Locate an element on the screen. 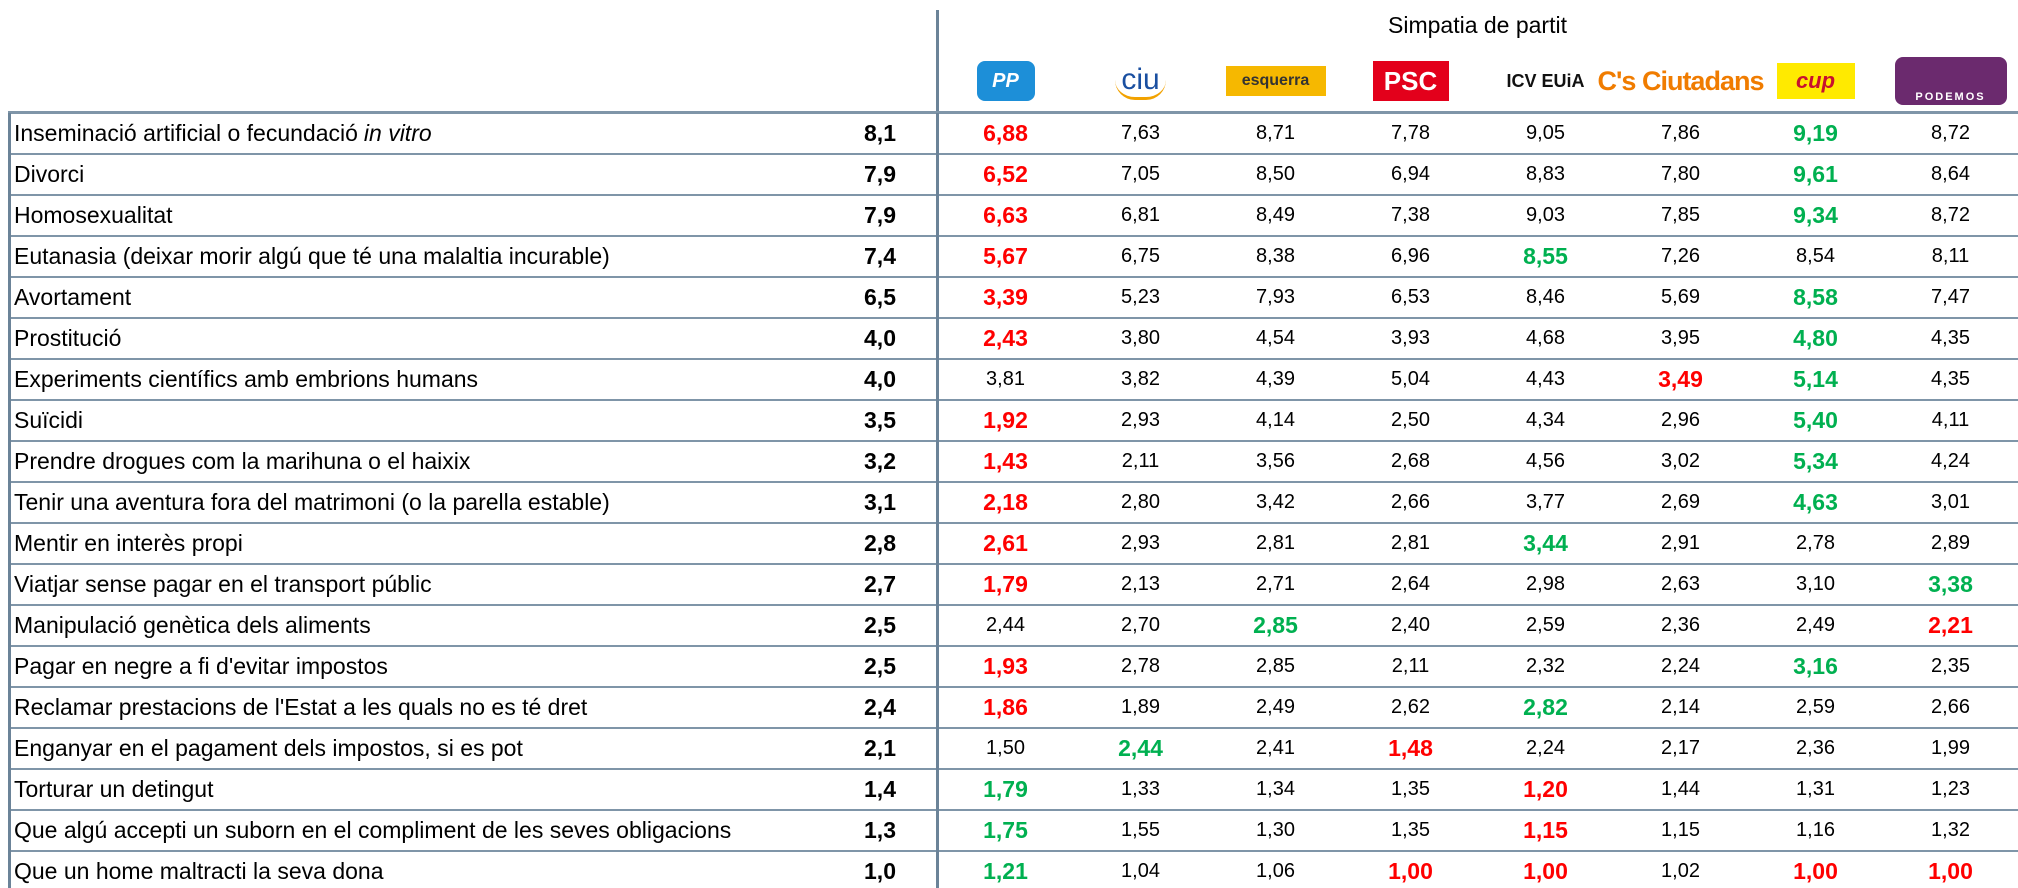 This screenshot has width=2018, height=888. value-cell: 3,95 is located at coordinates (1680, 338).